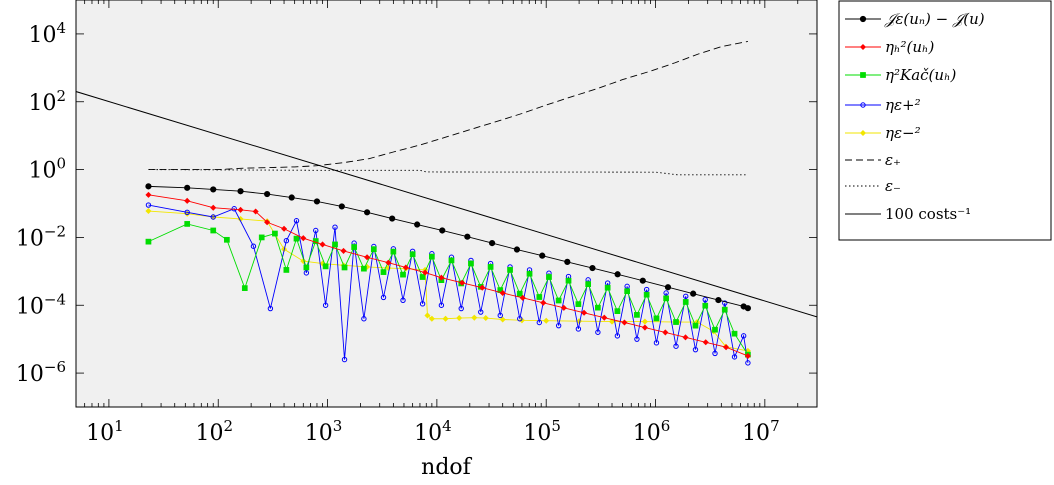 This screenshot has width=1054, height=485. Describe the element at coordinates (893, 160) in the screenshot. I see `legend-label: ε₊` at that location.